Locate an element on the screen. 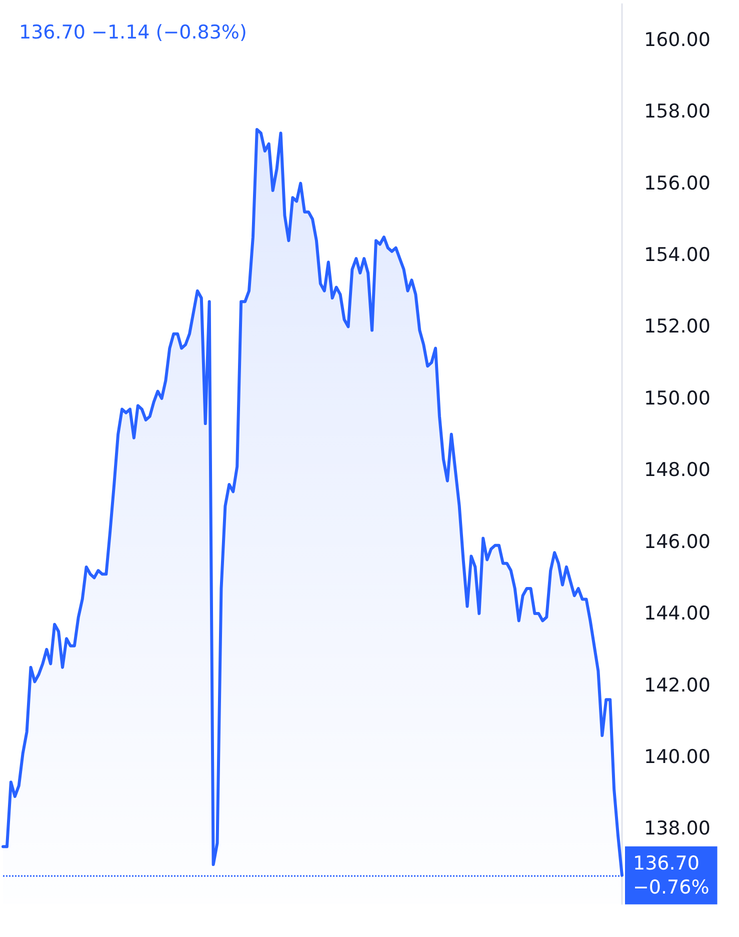 This screenshot has height=937, width=739. ref-line-label: 136.70 −0.76% is located at coordinates (671, 875).